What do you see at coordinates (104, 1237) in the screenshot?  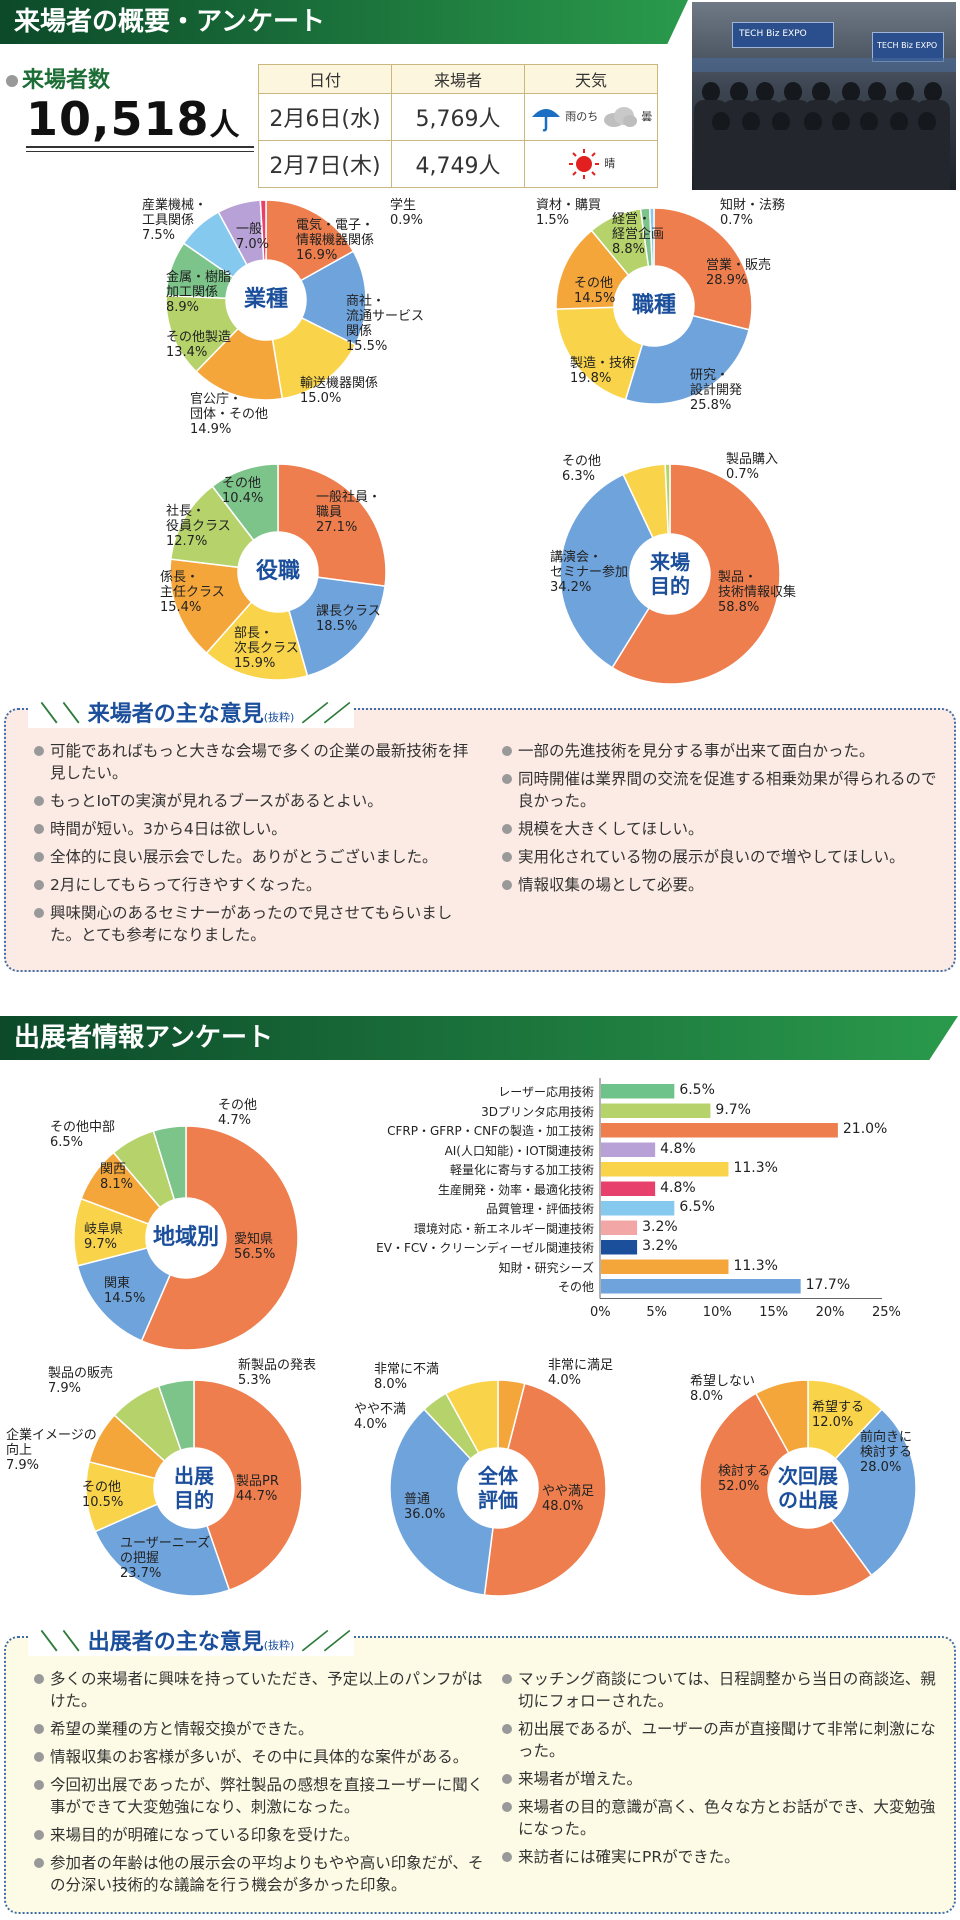 I see `region-data-label: 岐阜県 9.7%` at bounding box center [104, 1237].